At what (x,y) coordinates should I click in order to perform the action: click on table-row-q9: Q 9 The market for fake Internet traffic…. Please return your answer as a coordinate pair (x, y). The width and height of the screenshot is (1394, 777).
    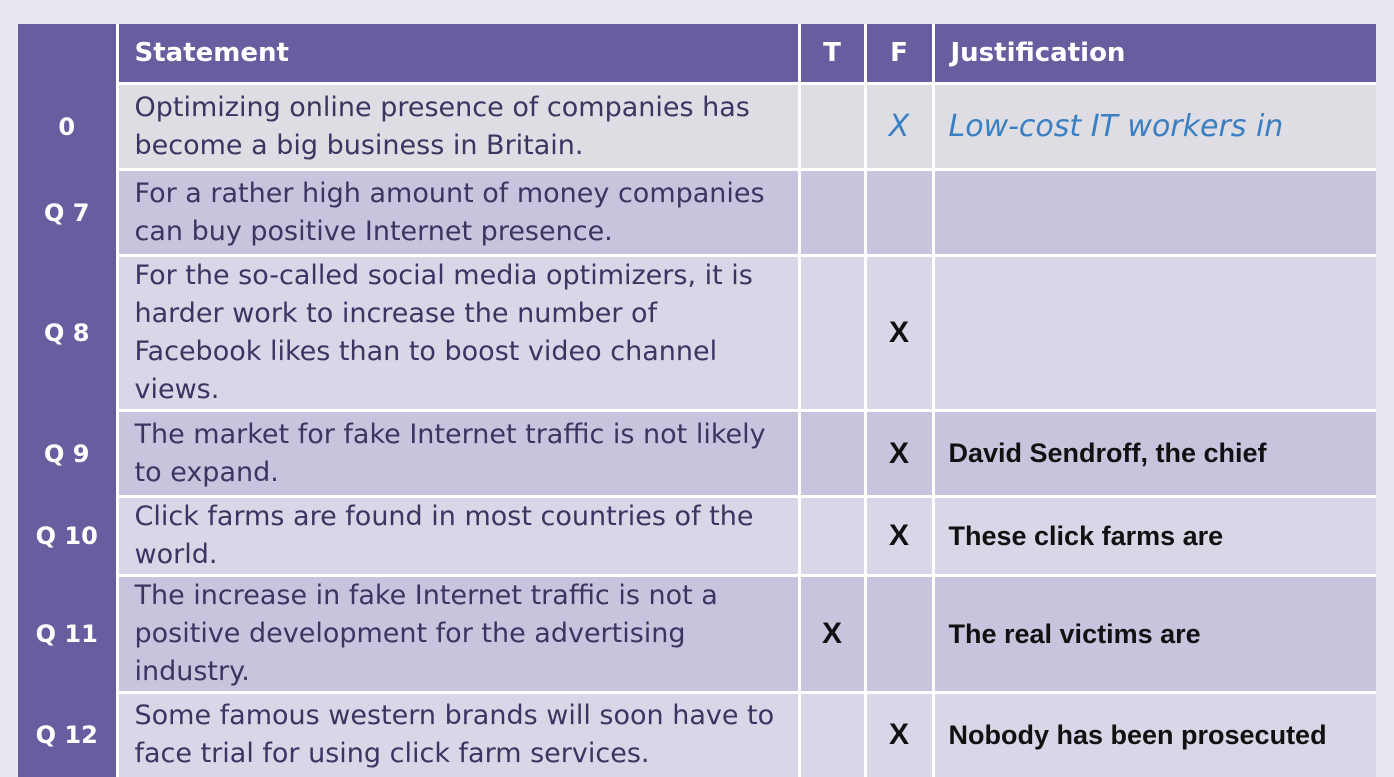
    Looking at the image, I should click on (697, 453).